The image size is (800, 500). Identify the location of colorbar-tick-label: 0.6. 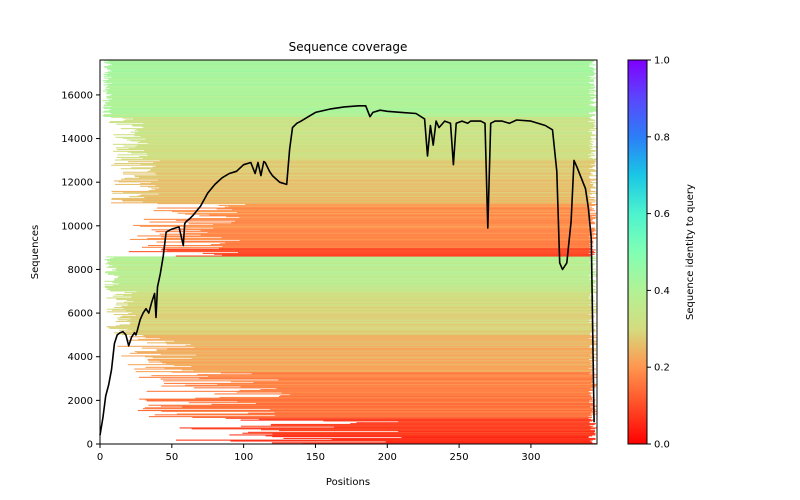
(662, 214).